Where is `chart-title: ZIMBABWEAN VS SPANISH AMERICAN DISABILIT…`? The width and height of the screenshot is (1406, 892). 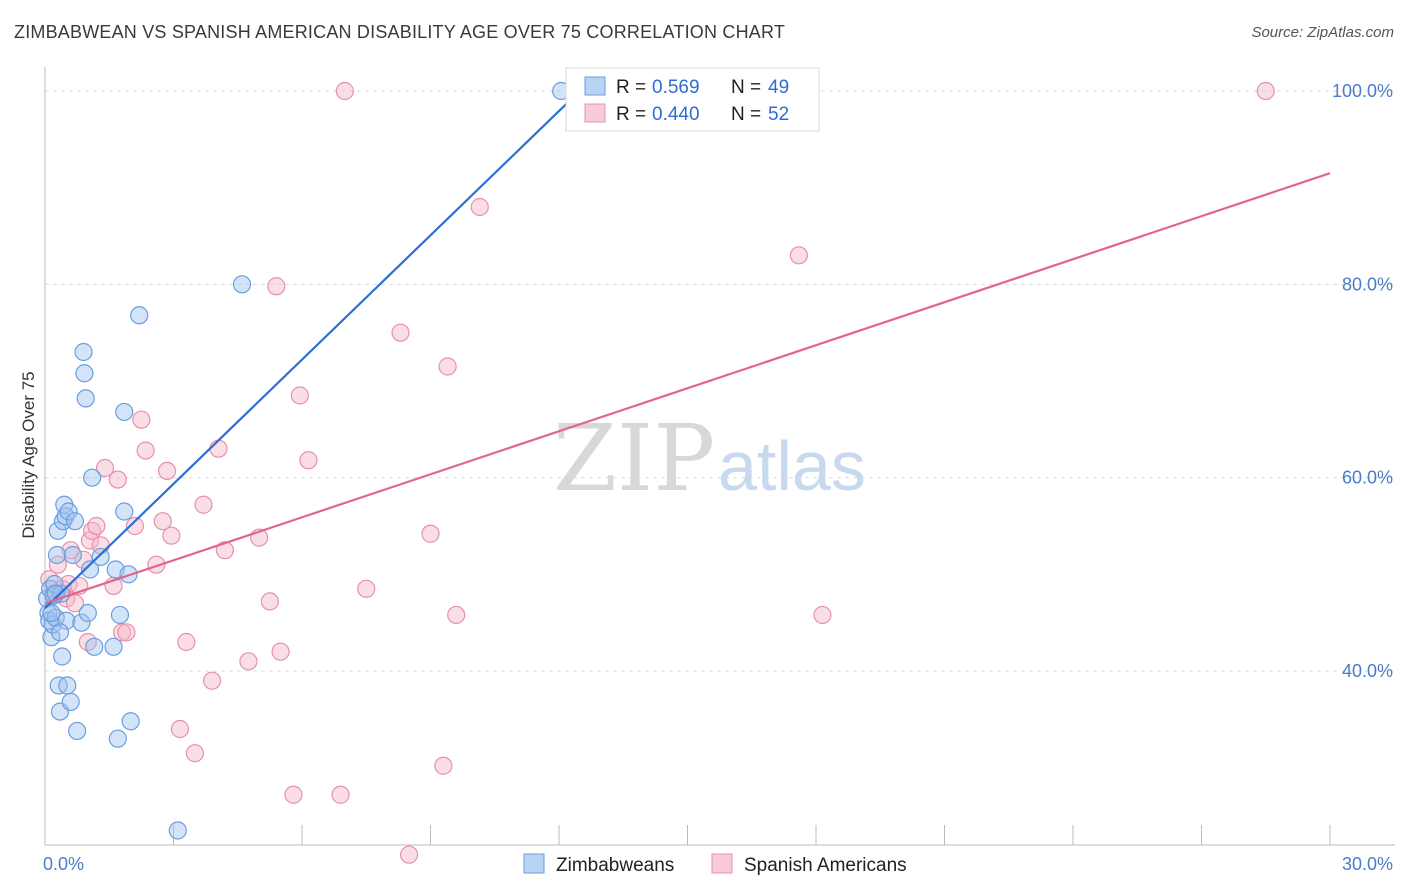
chart-title: ZIMBABWEAN VS SPANISH AMERICAN DISABILIT… is located at coordinates (400, 32).